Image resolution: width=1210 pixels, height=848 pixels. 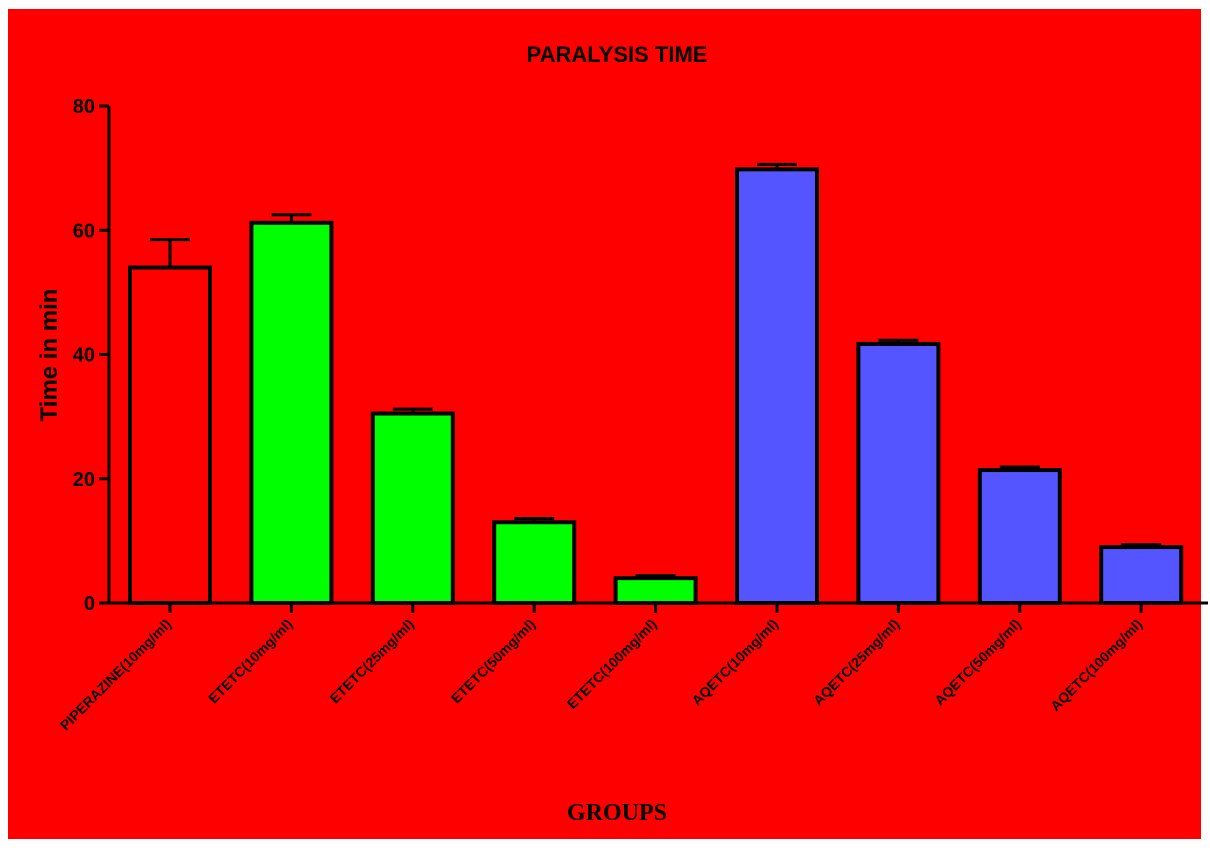 I want to click on y-axis: 0 20 40 60 80, so click(x=92, y=355).